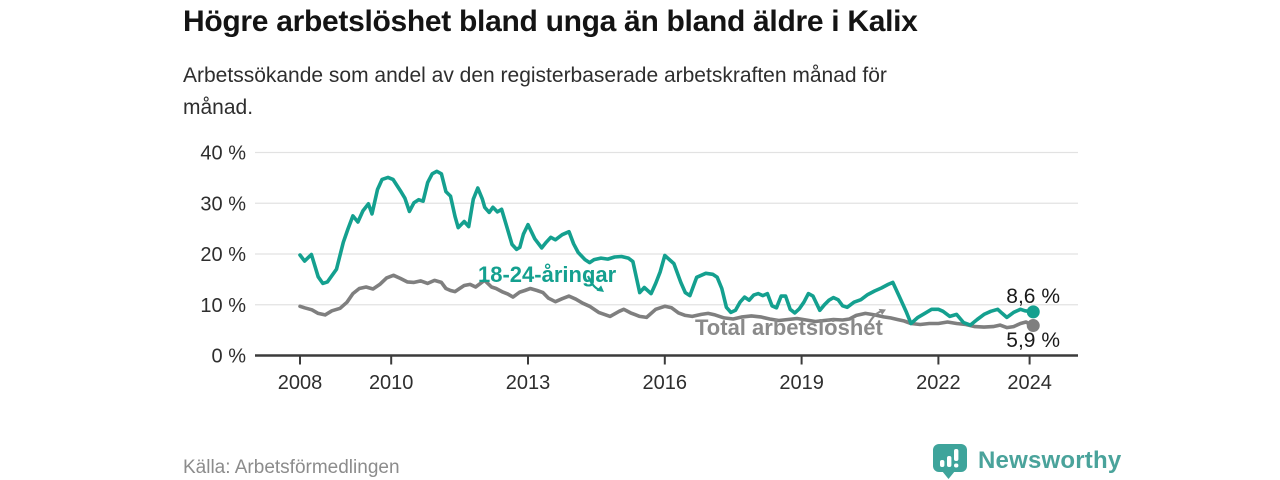  What do you see at coordinates (938, 383) in the screenshot?
I see `x-tick-label: 2022` at bounding box center [938, 383].